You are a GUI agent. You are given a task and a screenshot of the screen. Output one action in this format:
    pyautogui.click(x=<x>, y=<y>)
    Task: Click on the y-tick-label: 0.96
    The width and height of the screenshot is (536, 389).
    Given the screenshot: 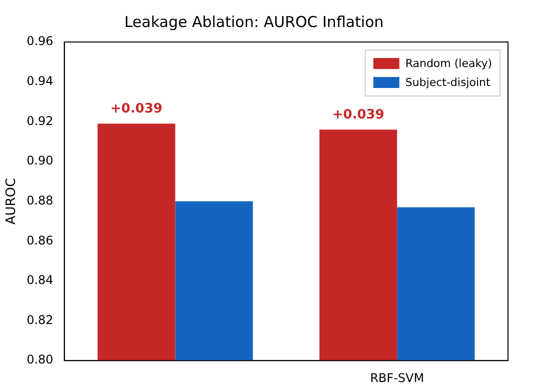 What is the action you would take?
    pyautogui.click(x=40, y=41)
    